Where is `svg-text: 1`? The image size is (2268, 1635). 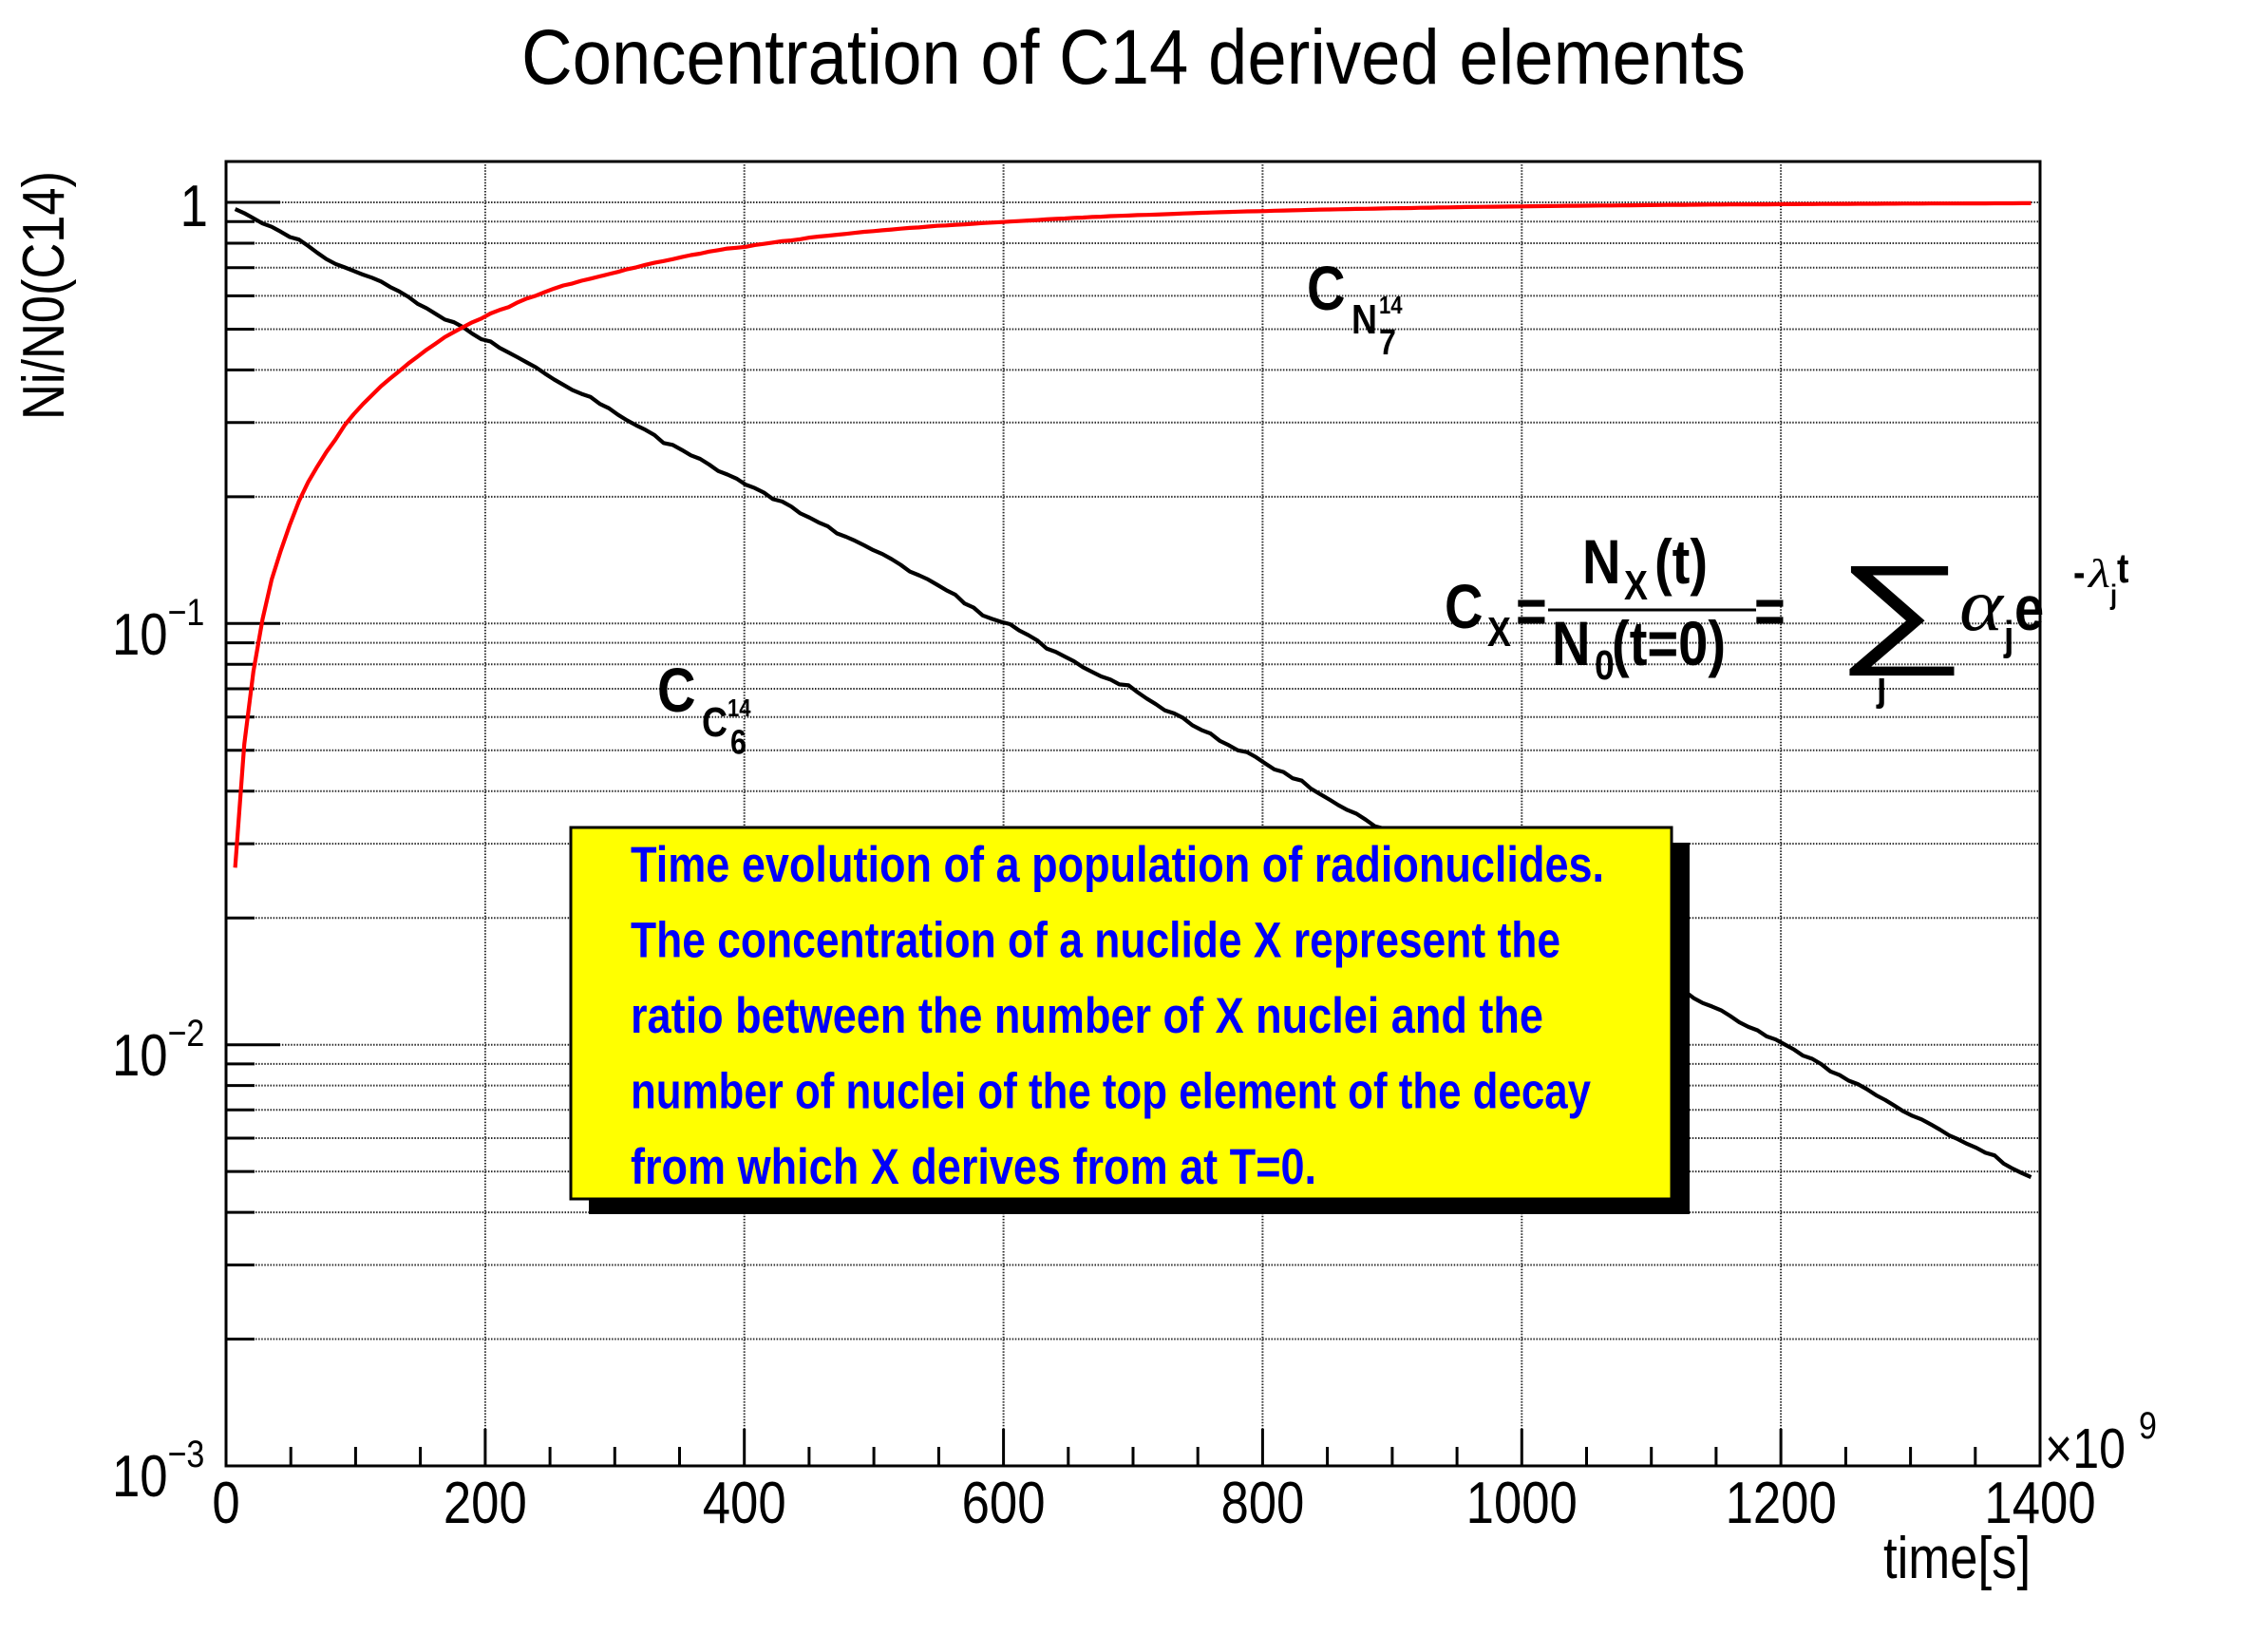
svg-text: 1 is located at coordinates (194, 206).